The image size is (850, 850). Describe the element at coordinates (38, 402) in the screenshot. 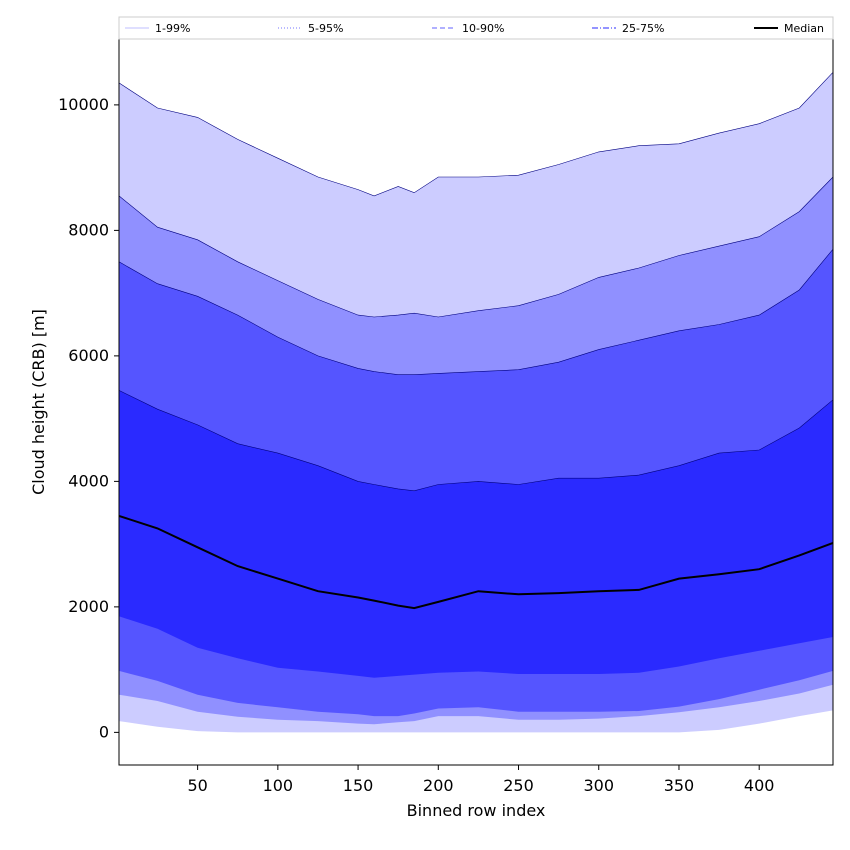

I see `y-axis-label: Cloud height (CRB) [m]` at that location.